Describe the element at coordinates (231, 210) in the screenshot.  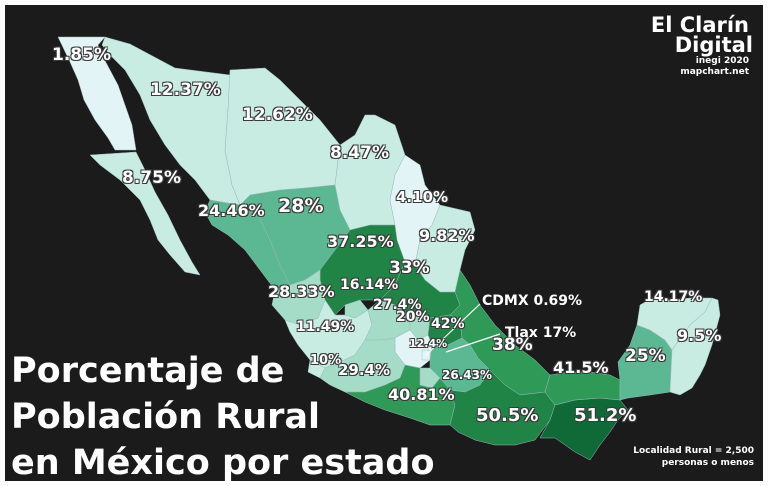
I see `state-value-label: 24.46%` at that location.